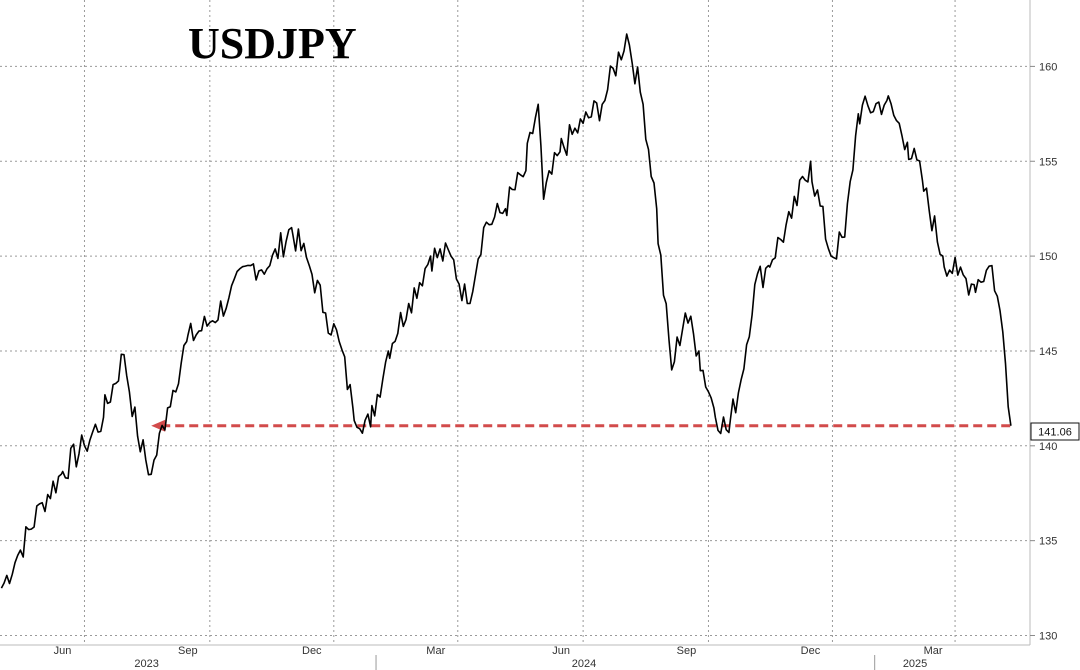  What do you see at coordinates (1048, 162) in the screenshot?
I see `y-tick-label: 155` at bounding box center [1048, 162].